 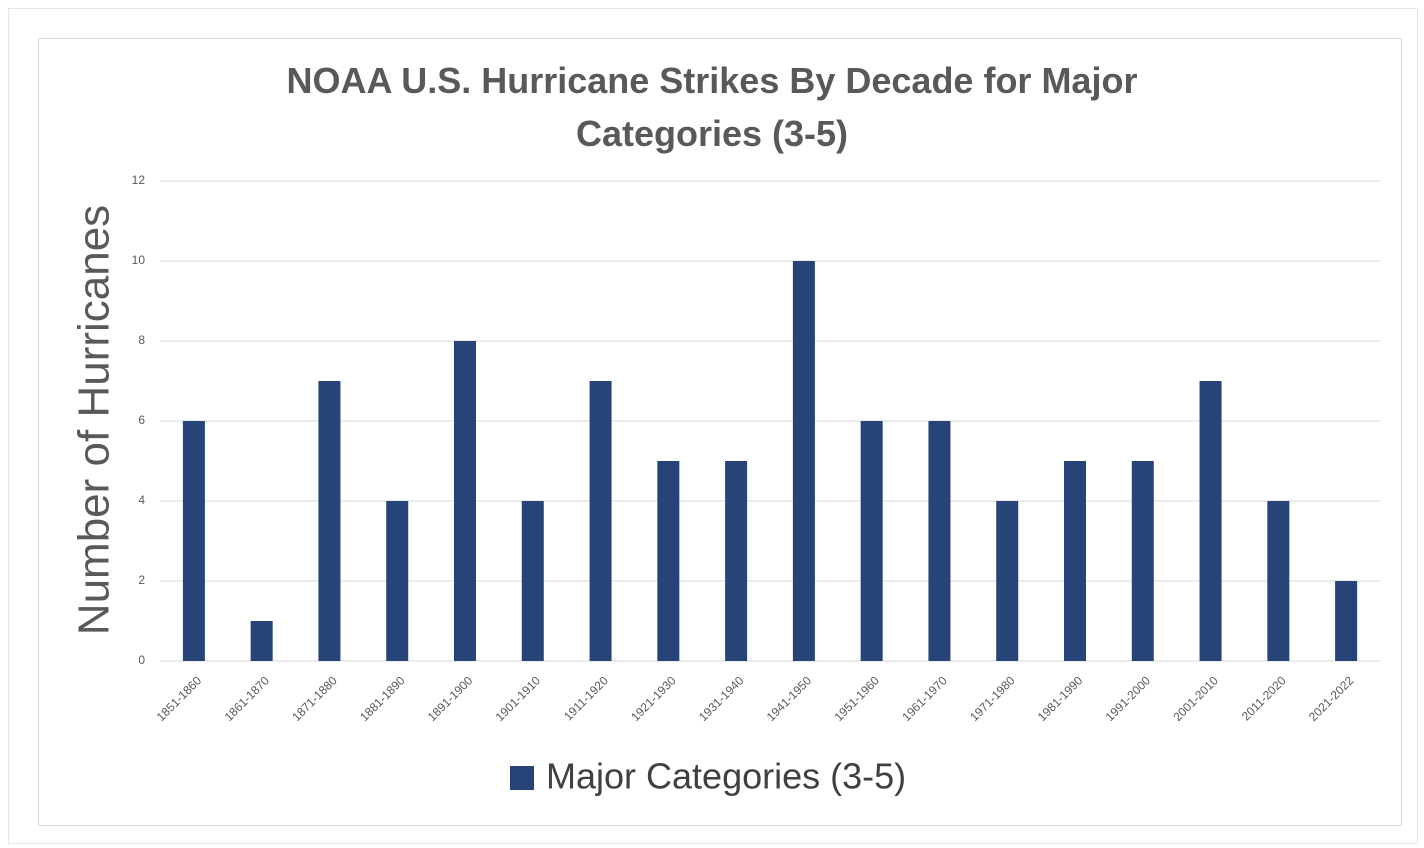 What do you see at coordinates (992, 698) in the screenshot?
I see `x-tick-label: 1971-1980` at bounding box center [992, 698].